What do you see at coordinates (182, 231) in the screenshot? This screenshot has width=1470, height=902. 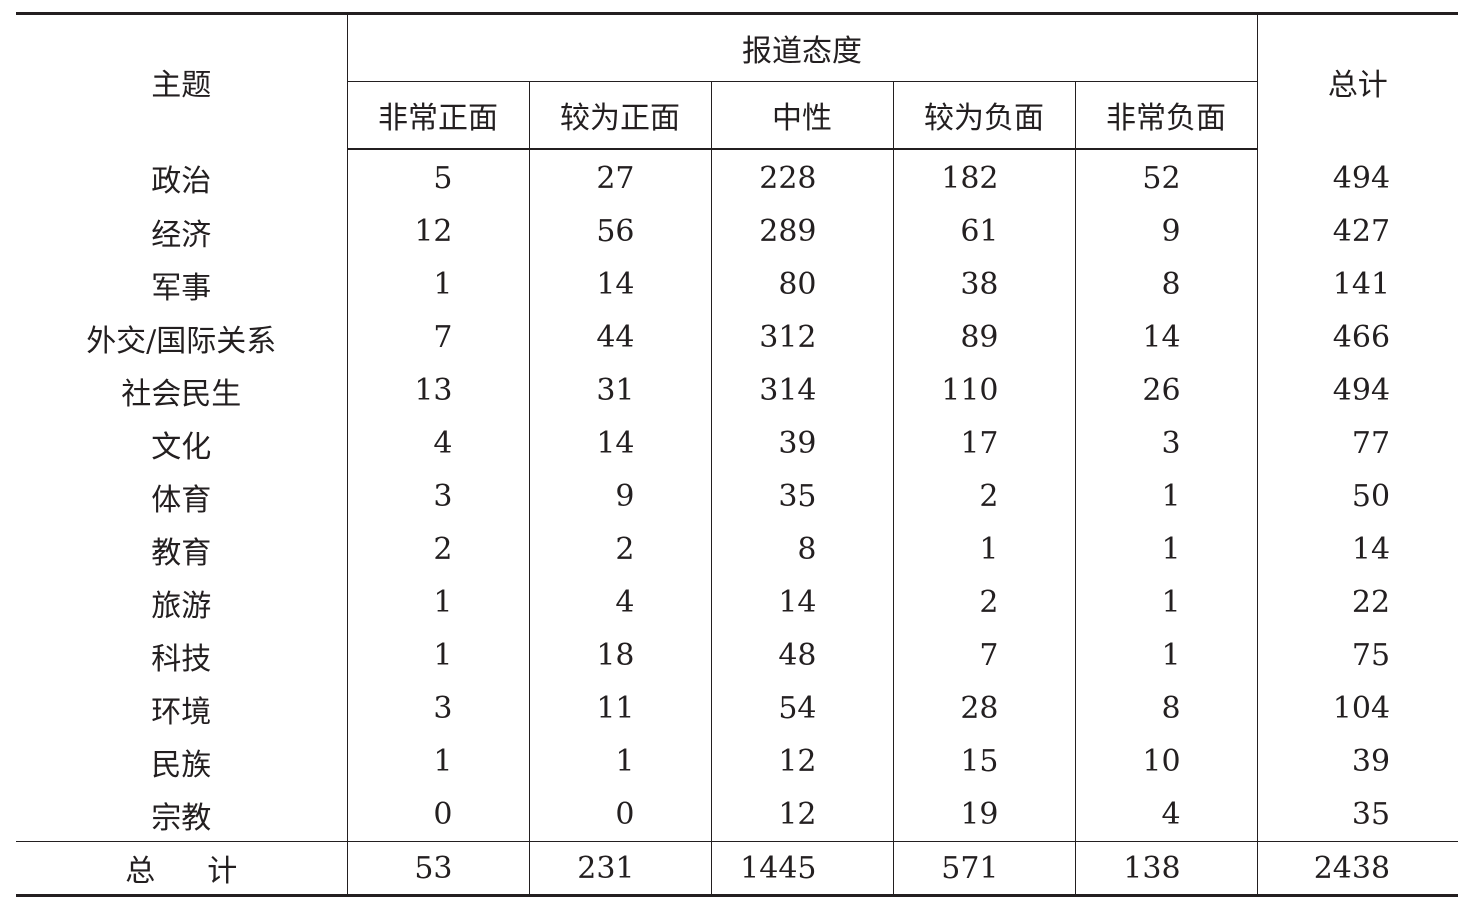 I see `row-topic: 经济` at bounding box center [182, 231].